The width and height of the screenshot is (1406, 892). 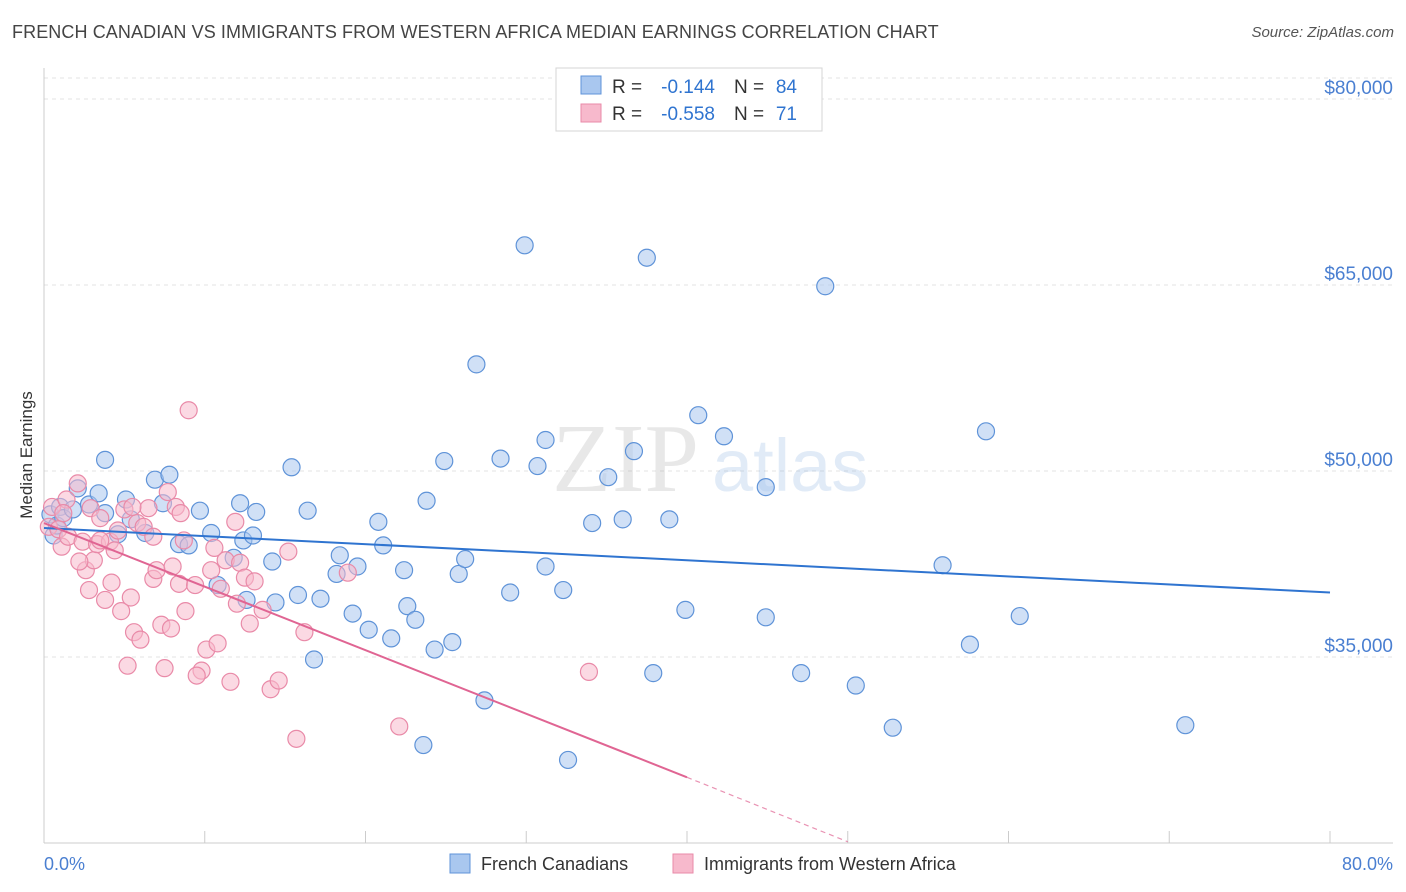 What do you see at coordinates (689, 99) in the screenshot?
I see `stats-legend: R = -0.144 N = 84 R = -0.558 N = 71` at bounding box center [689, 99].